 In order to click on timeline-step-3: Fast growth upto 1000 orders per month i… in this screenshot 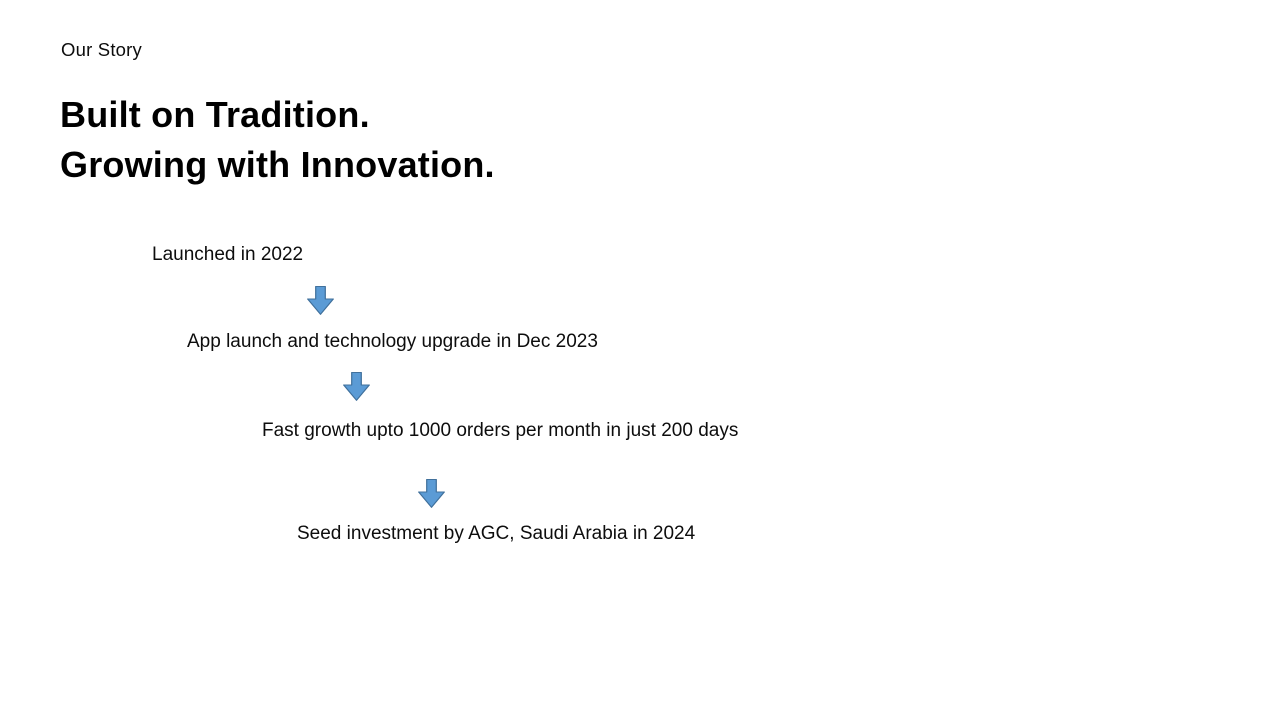, I will do `click(500, 430)`.